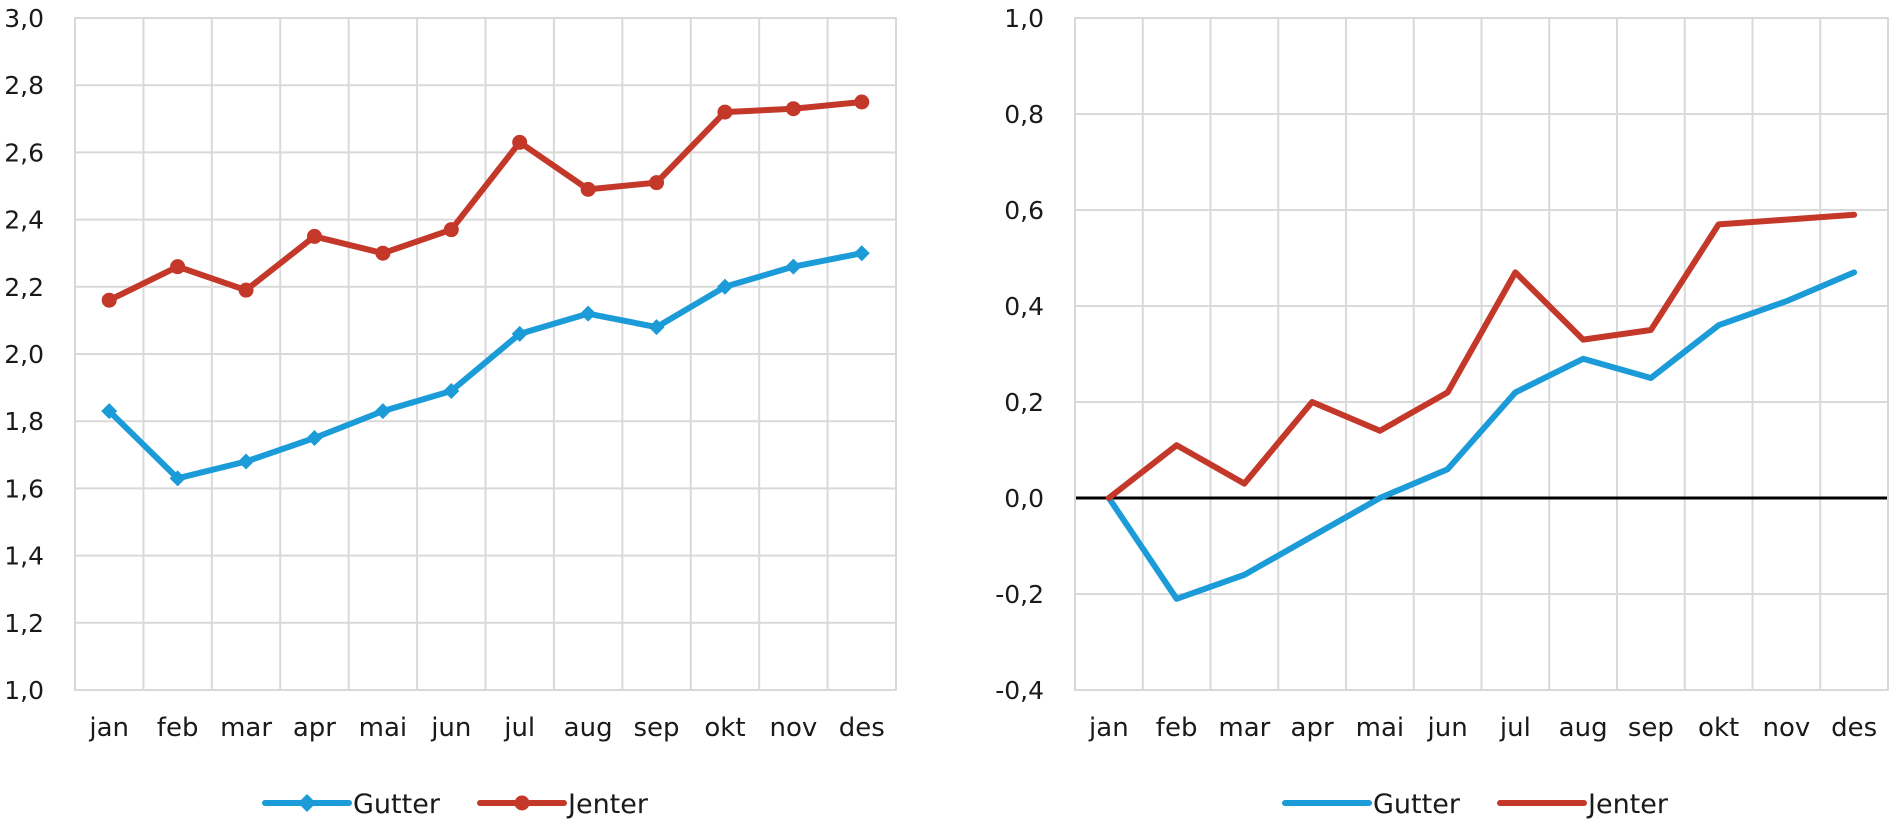 This screenshot has height=819, width=1889. What do you see at coordinates (24, 220) in the screenshot?
I see `y-tick-label: 2,4` at bounding box center [24, 220].